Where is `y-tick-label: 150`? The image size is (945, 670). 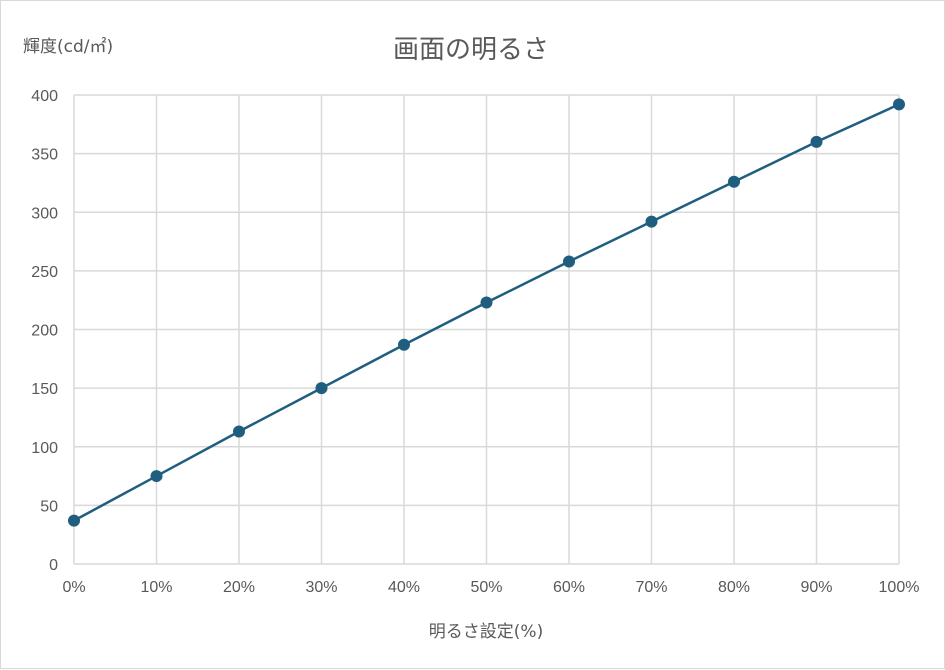 y-tick-label: 150 is located at coordinates (44, 389).